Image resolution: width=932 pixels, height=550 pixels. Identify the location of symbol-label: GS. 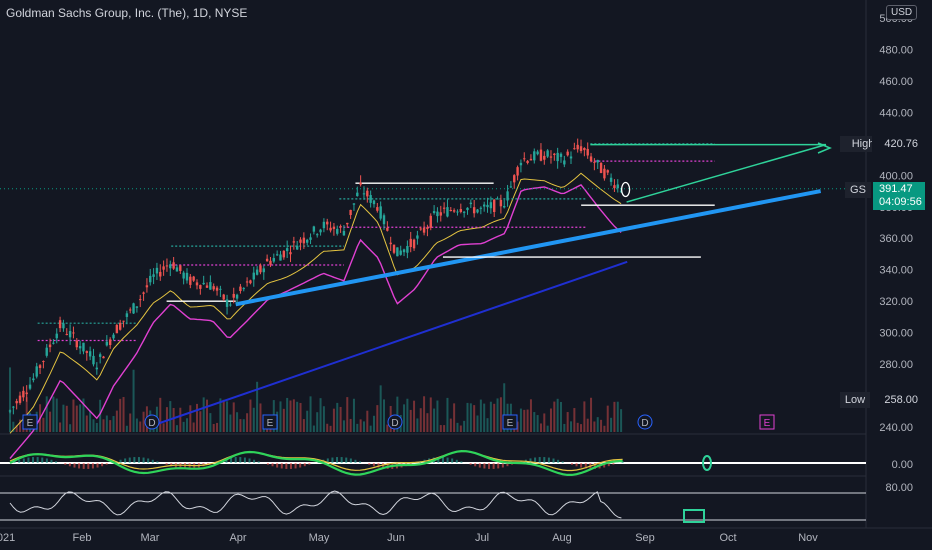
(858, 190).